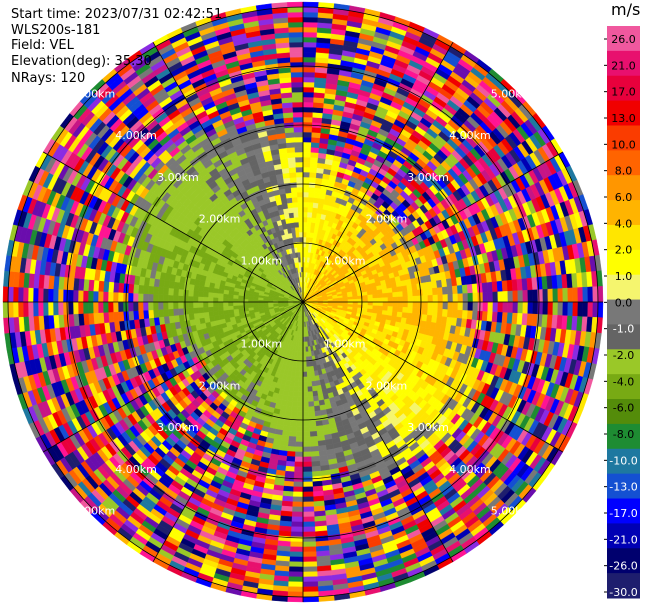 Image resolution: width=647 pixels, height=607 pixels. What do you see at coordinates (117, 14) in the screenshot?
I see `start-time-label: Start time: 2023/07/31 02:42:51` at bounding box center [117, 14].